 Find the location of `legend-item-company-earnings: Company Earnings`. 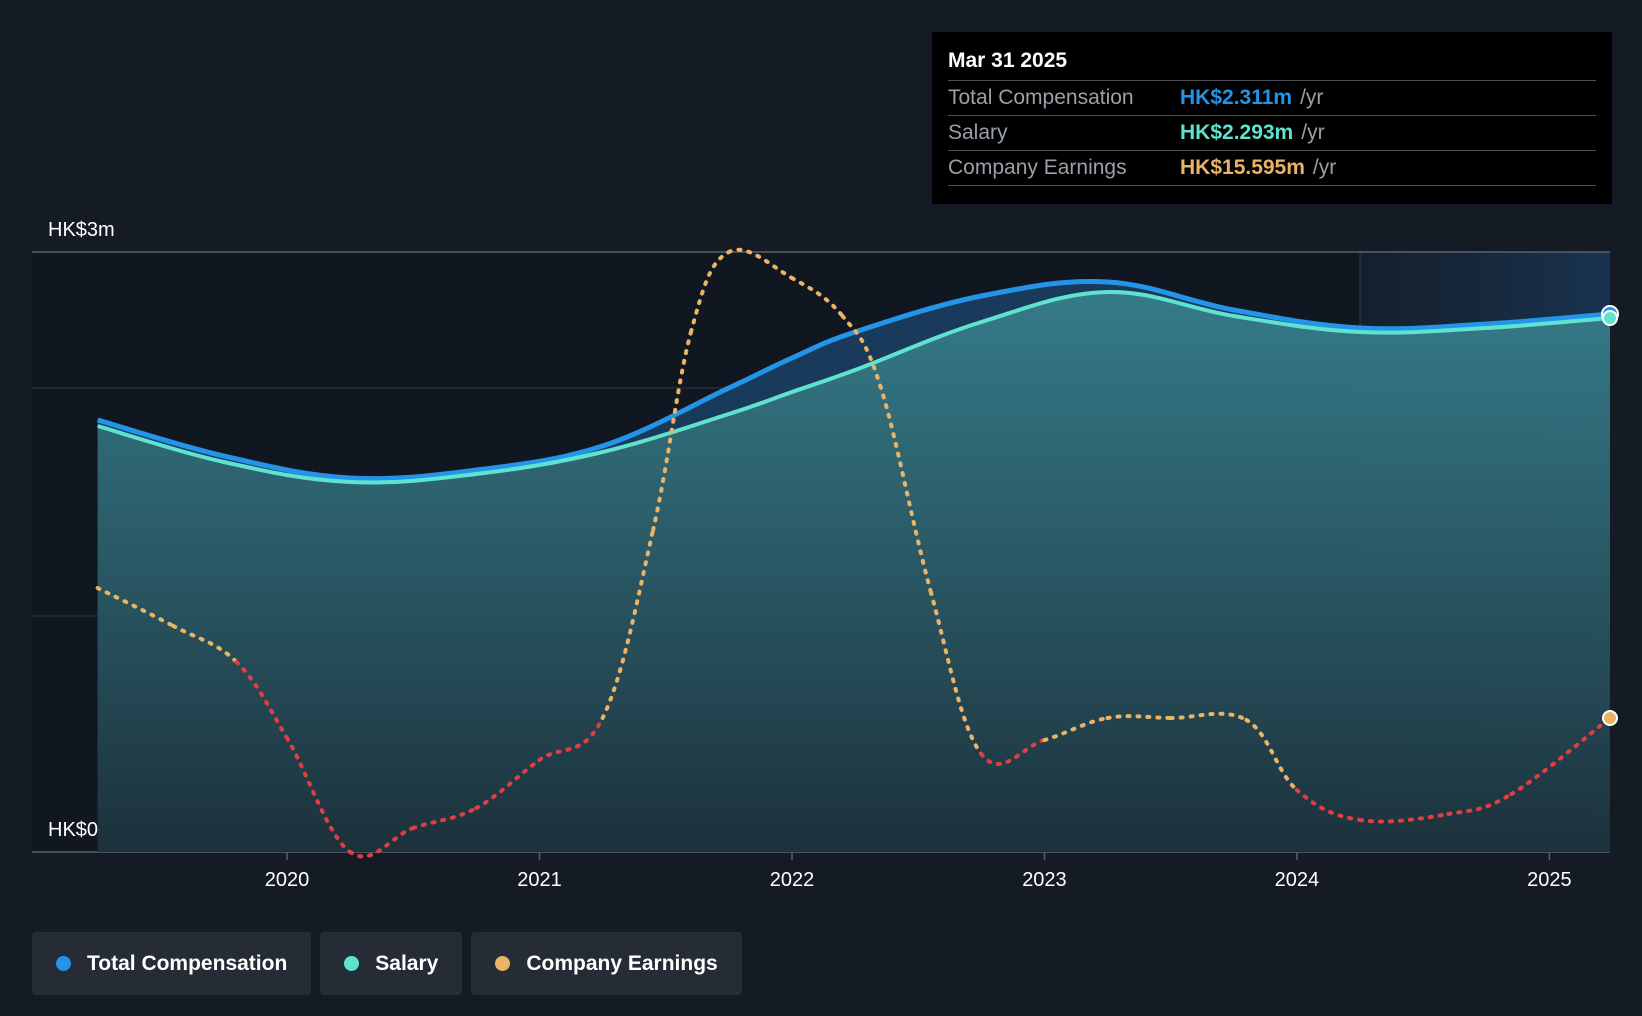

legend-item-company-earnings: Company Earnings is located at coordinates (606, 963).